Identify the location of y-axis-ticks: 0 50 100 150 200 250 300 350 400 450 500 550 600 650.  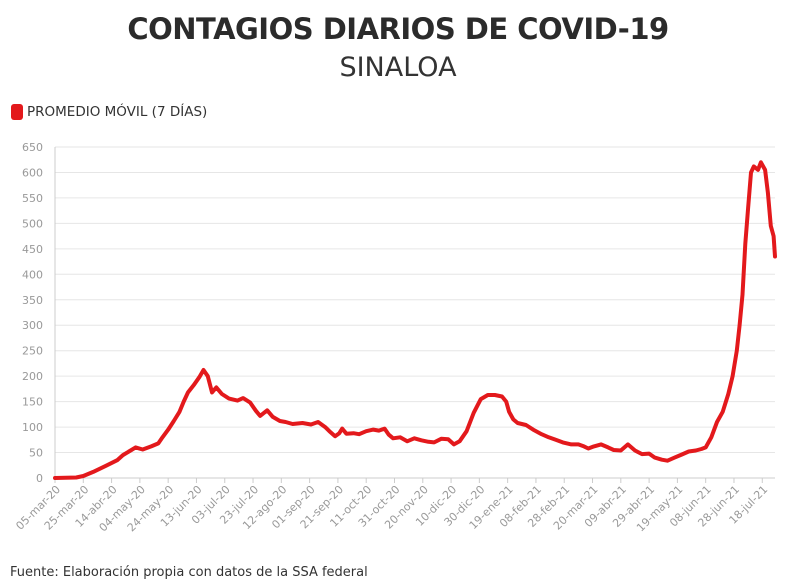
(32, 313).